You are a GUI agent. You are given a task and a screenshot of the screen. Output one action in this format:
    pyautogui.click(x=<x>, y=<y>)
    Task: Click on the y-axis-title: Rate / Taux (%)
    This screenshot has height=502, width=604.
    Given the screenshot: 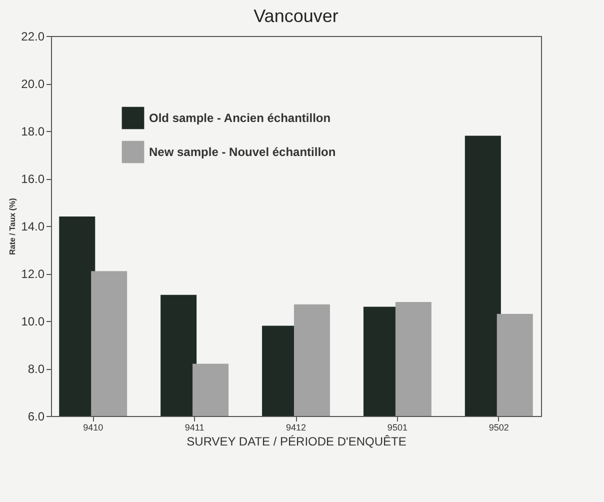 What is the action you would take?
    pyautogui.click(x=13, y=226)
    